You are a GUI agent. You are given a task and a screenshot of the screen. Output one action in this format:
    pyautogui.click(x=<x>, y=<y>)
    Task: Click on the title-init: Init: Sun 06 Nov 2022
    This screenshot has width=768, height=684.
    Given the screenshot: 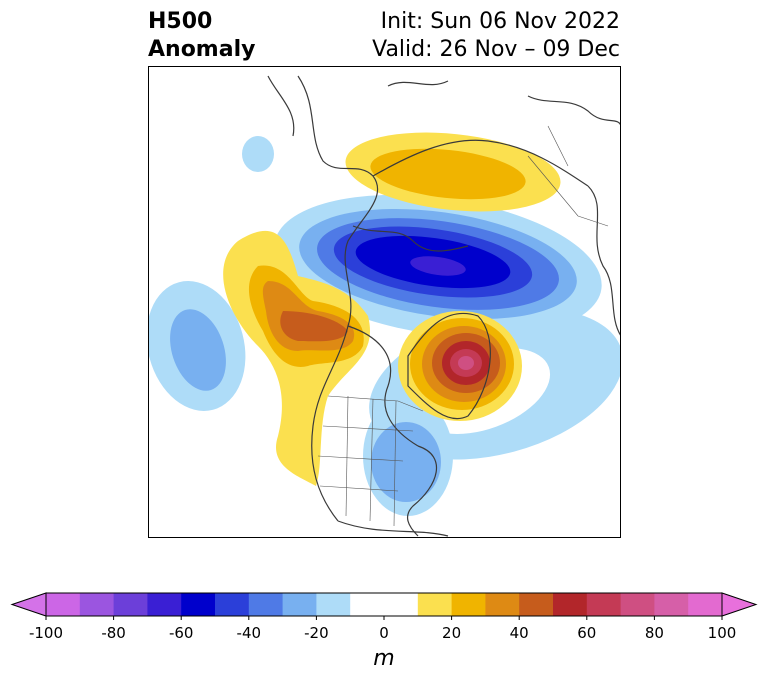 What is the action you would take?
    pyautogui.click(x=500, y=21)
    